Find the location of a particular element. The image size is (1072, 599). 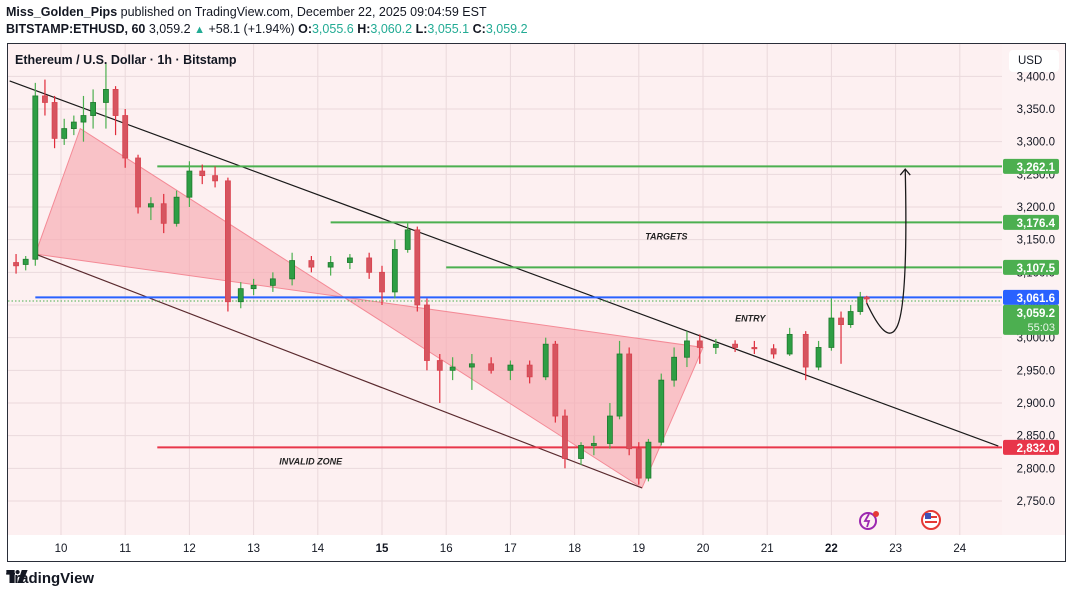

y-axis-tick: 2,800.0 is located at coordinates (1036, 469).